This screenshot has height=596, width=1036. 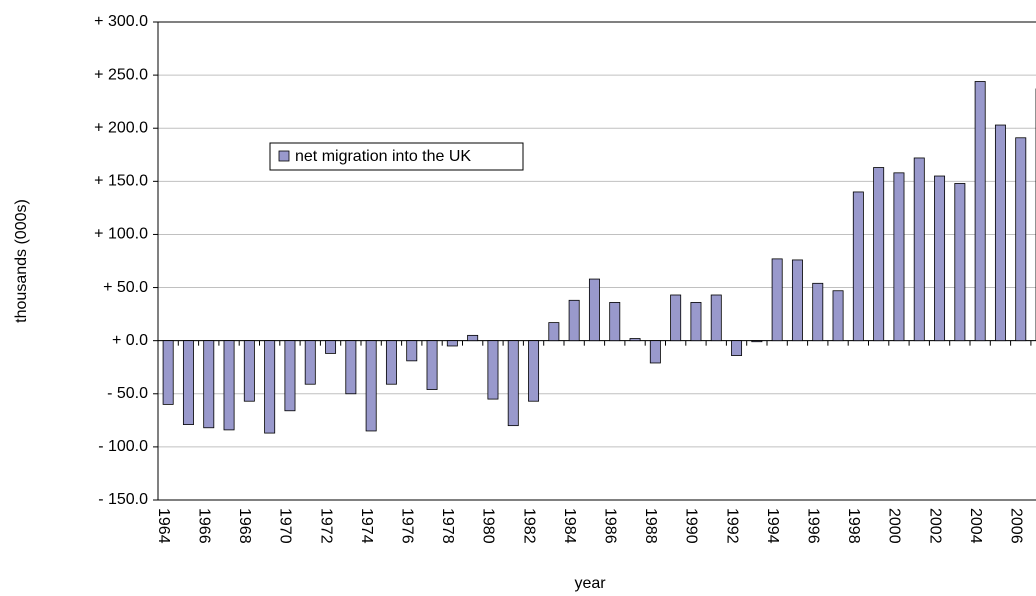 What do you see at coordinates (325, 526) in the screenshot?
I see `x-tick-label: 1972` at bounding box center [325, 526].